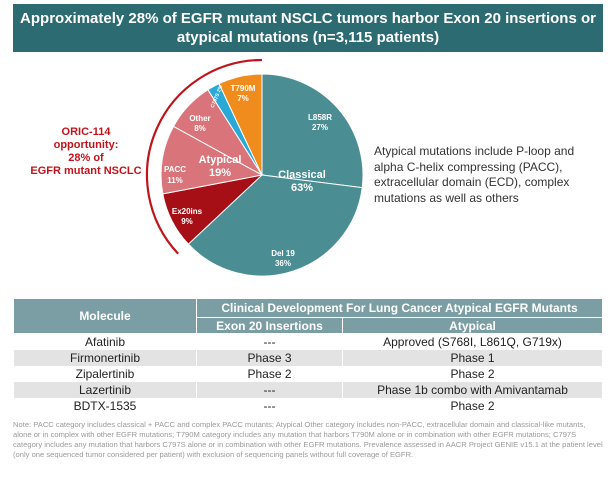 This screenshot has height=480, width=615. Describe the element at coordinates (320, 117) in the screenshot. I see `label-l858r-name: L858R` at that location.